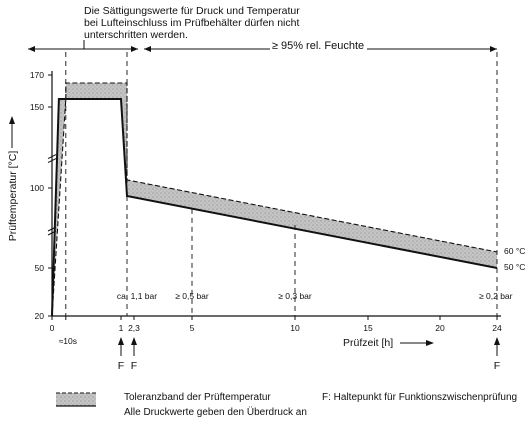 This screenshot has height=421, width=526. I want to click on y-tick-label-20: 20, so click(40, 316).